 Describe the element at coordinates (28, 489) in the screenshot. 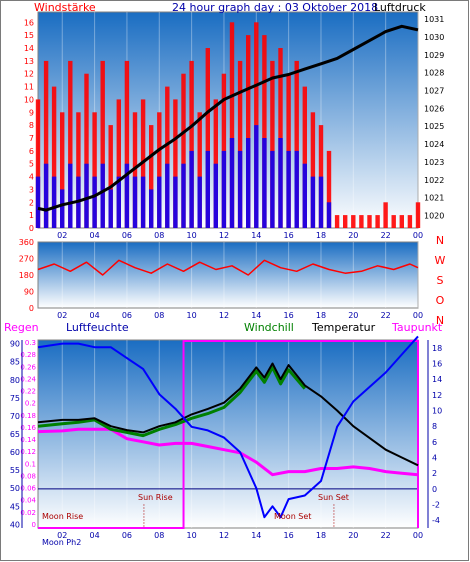

I see `rain-y-tick-label: 0.06` at that location.